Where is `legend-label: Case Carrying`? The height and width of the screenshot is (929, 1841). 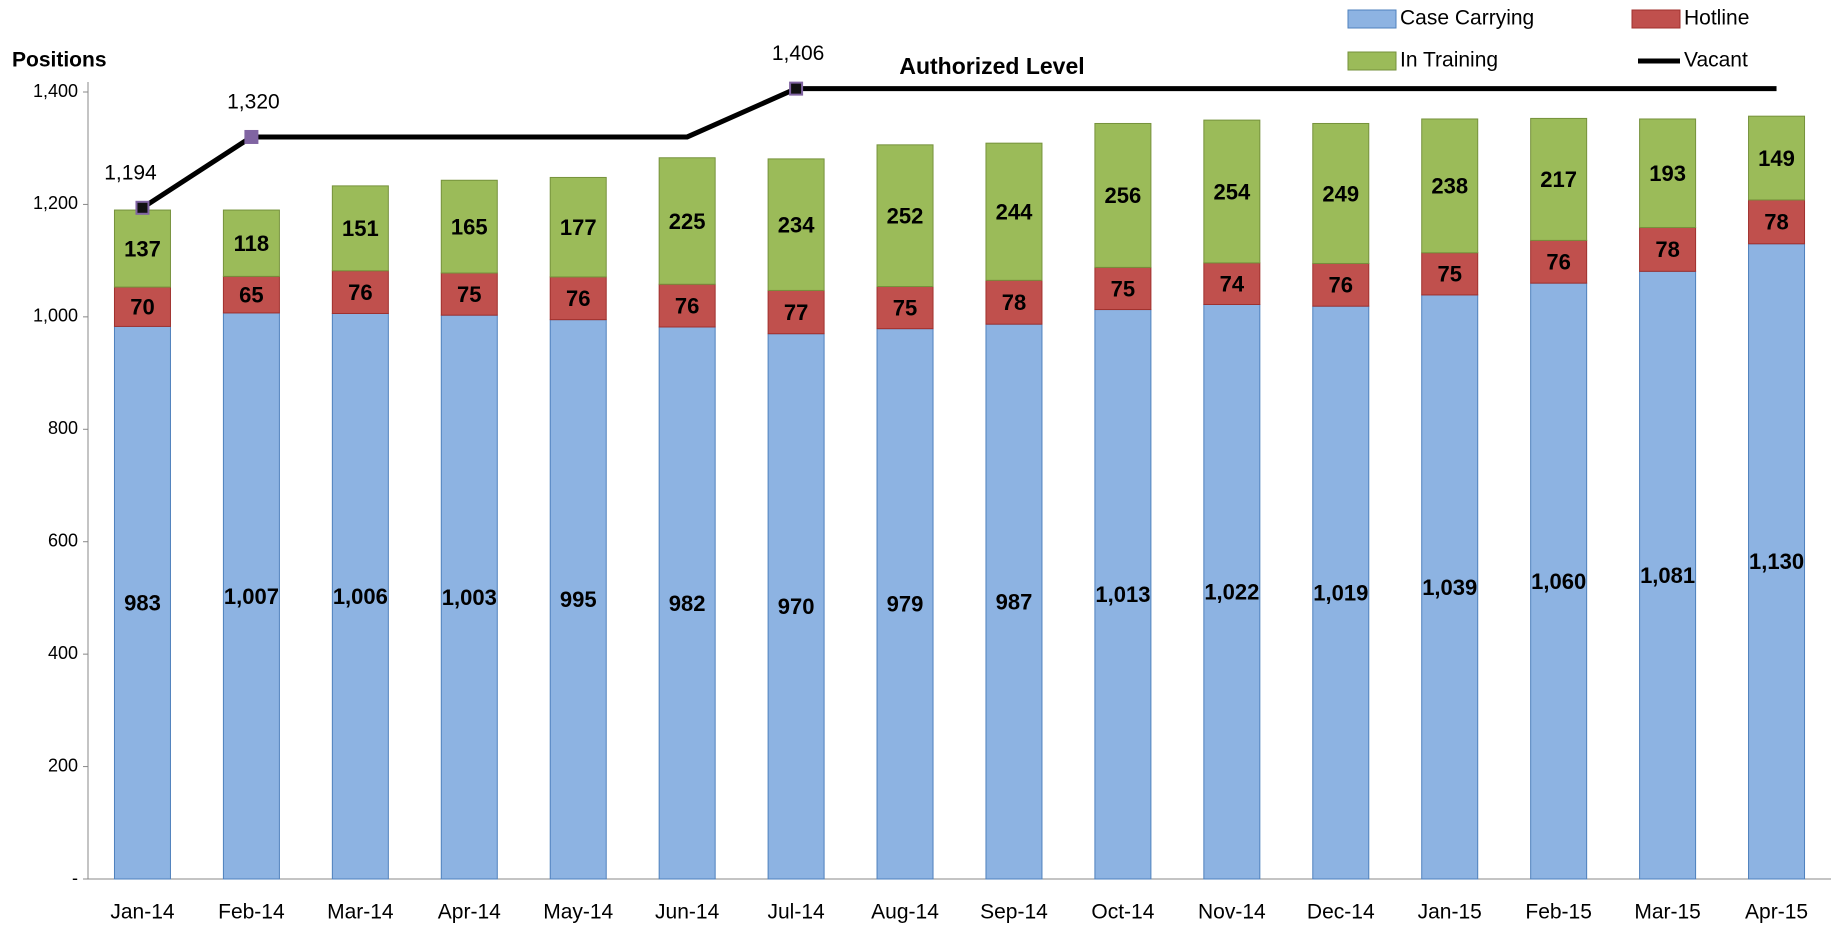
legend-label: Case Carrying is located at coordinates (1467, 18).